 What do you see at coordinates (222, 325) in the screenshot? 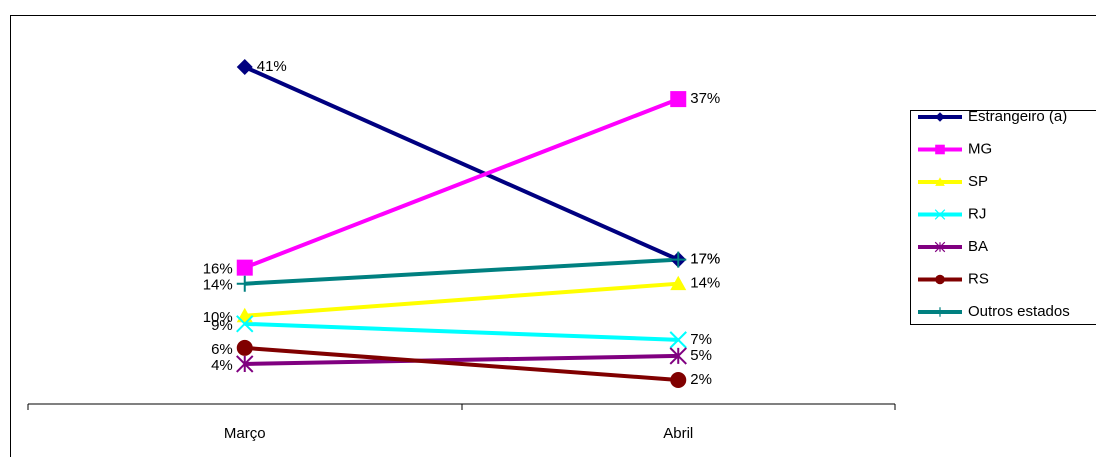
I see `data-label: 9%` at bounding box center [222, 325].